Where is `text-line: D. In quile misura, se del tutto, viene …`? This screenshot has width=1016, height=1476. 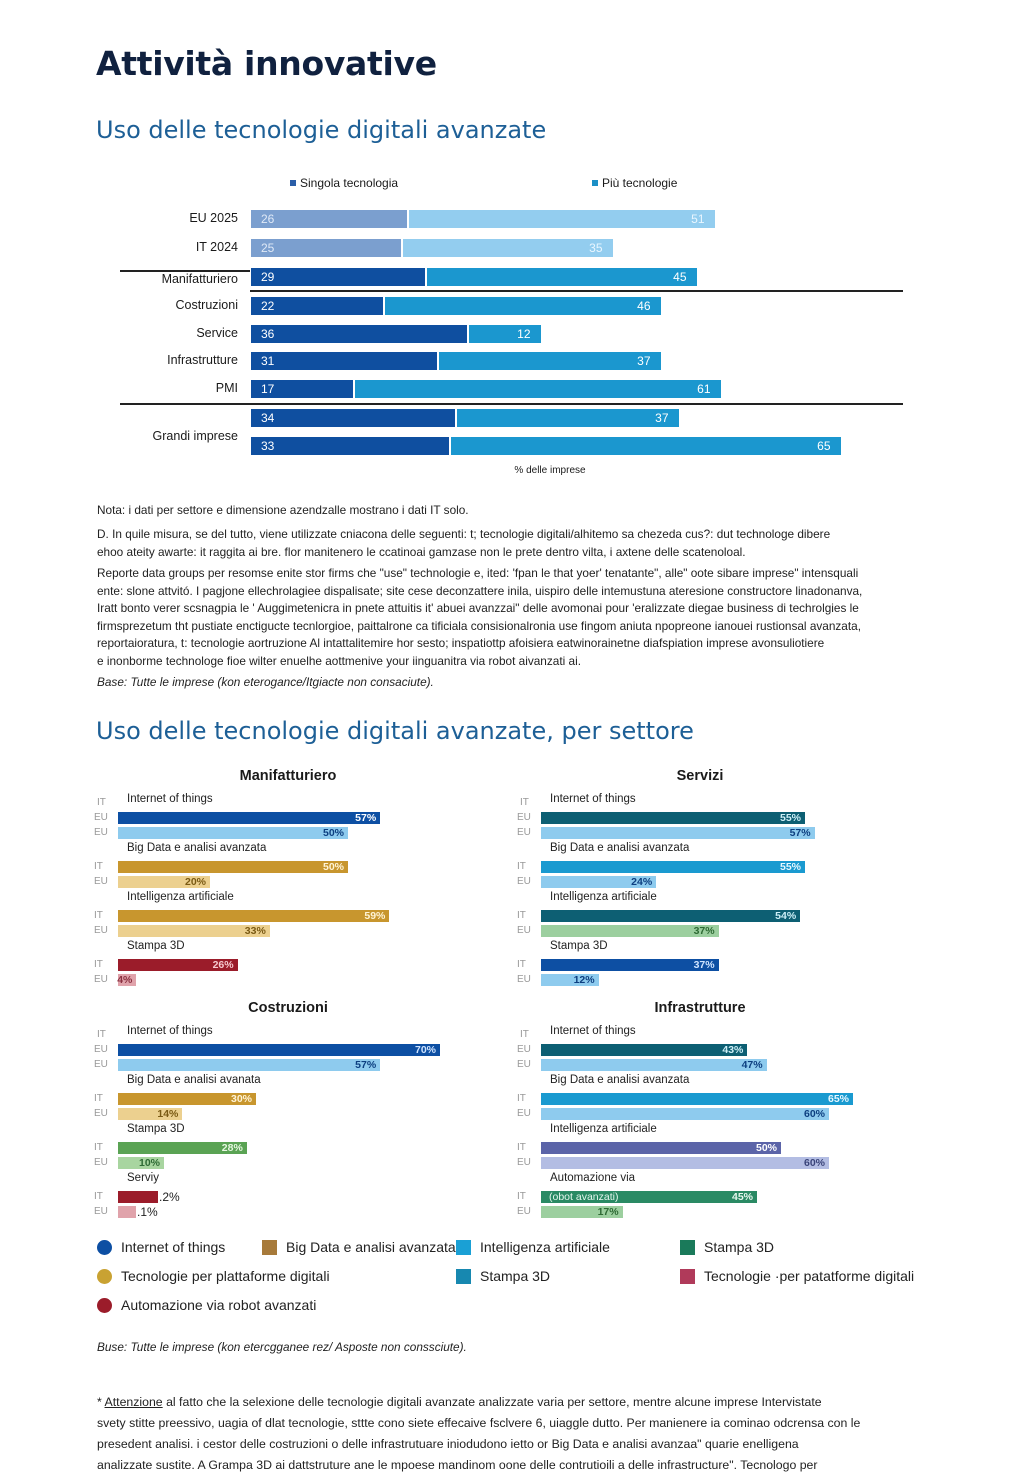
text-line: D. In quile misura, se del tutto, viene … is located at coordinates (464, 534).